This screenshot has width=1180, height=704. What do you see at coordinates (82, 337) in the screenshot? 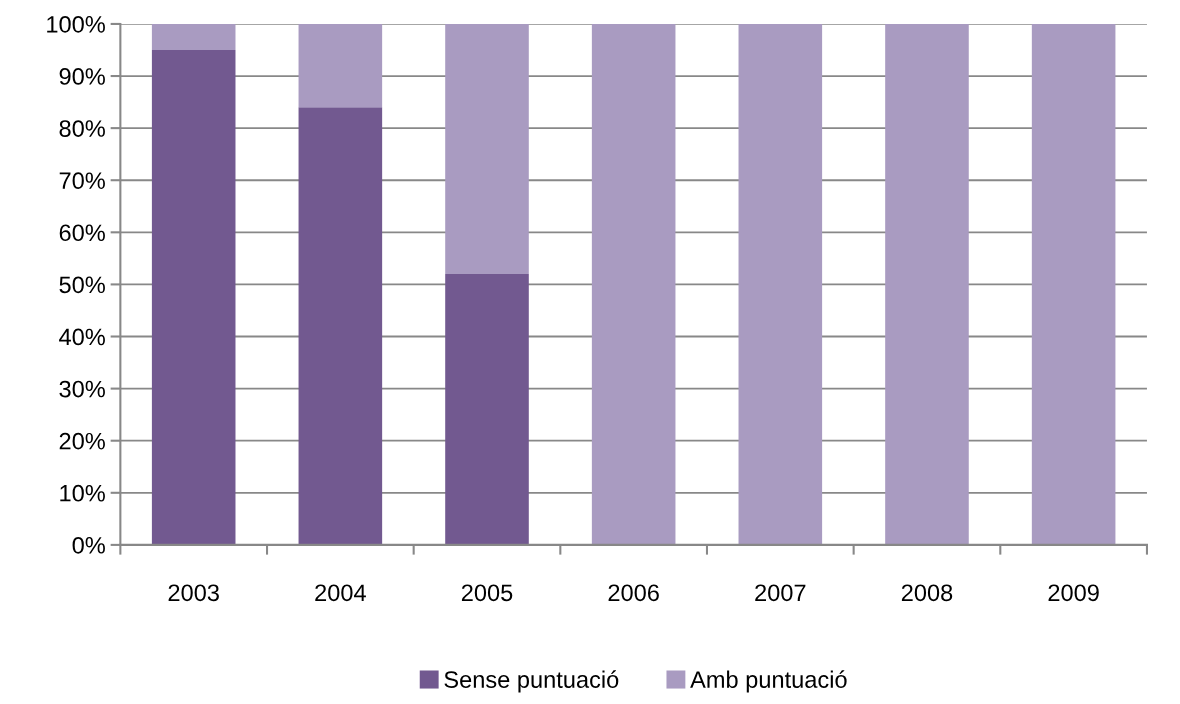
I see `y-tick-label: 40%` at bounding box center [82, 337].